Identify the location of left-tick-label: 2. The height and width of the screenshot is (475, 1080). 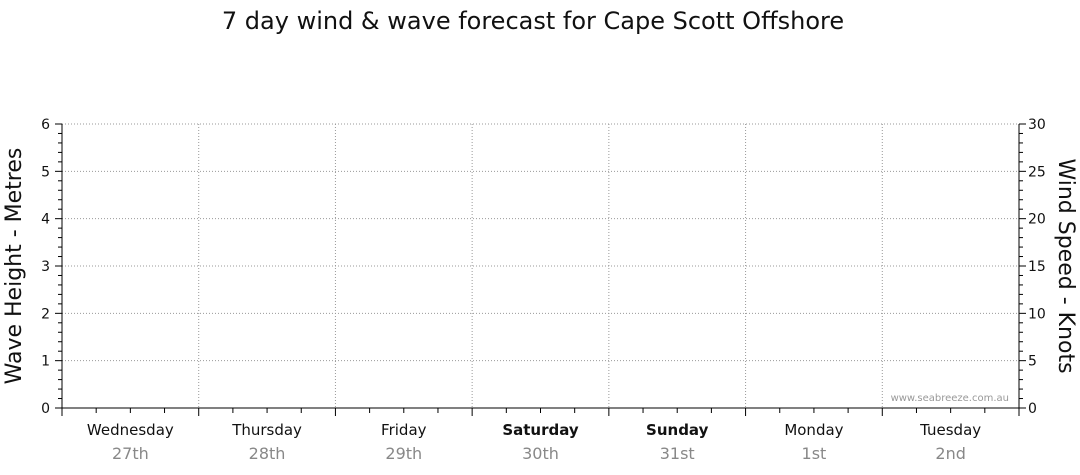
(45, 314).